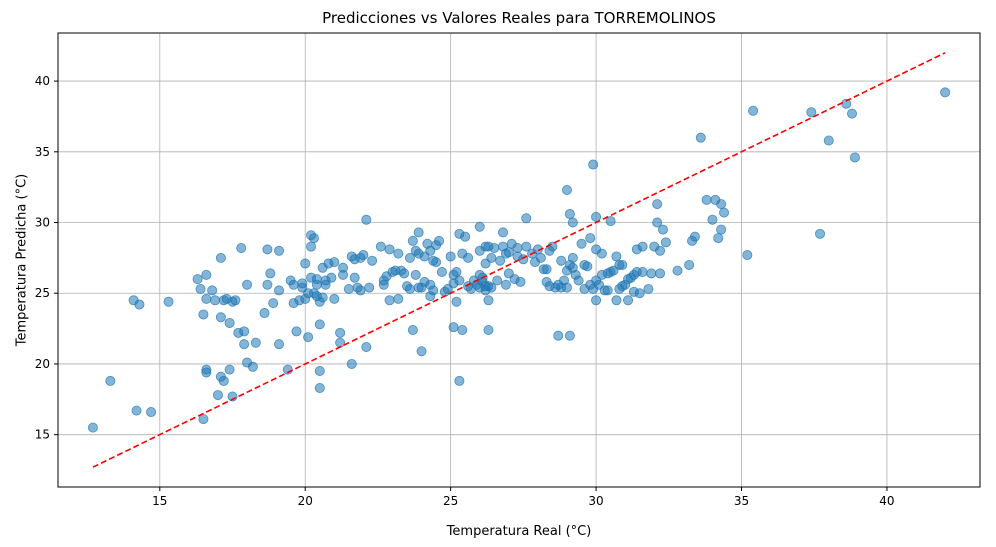 Image resolution: width=996 pixels, height=547 pixels. What do you see at coordinates (159, 501) in the screenshot?
I see `x-tick-label: 15` at bounding box center [159, 501].